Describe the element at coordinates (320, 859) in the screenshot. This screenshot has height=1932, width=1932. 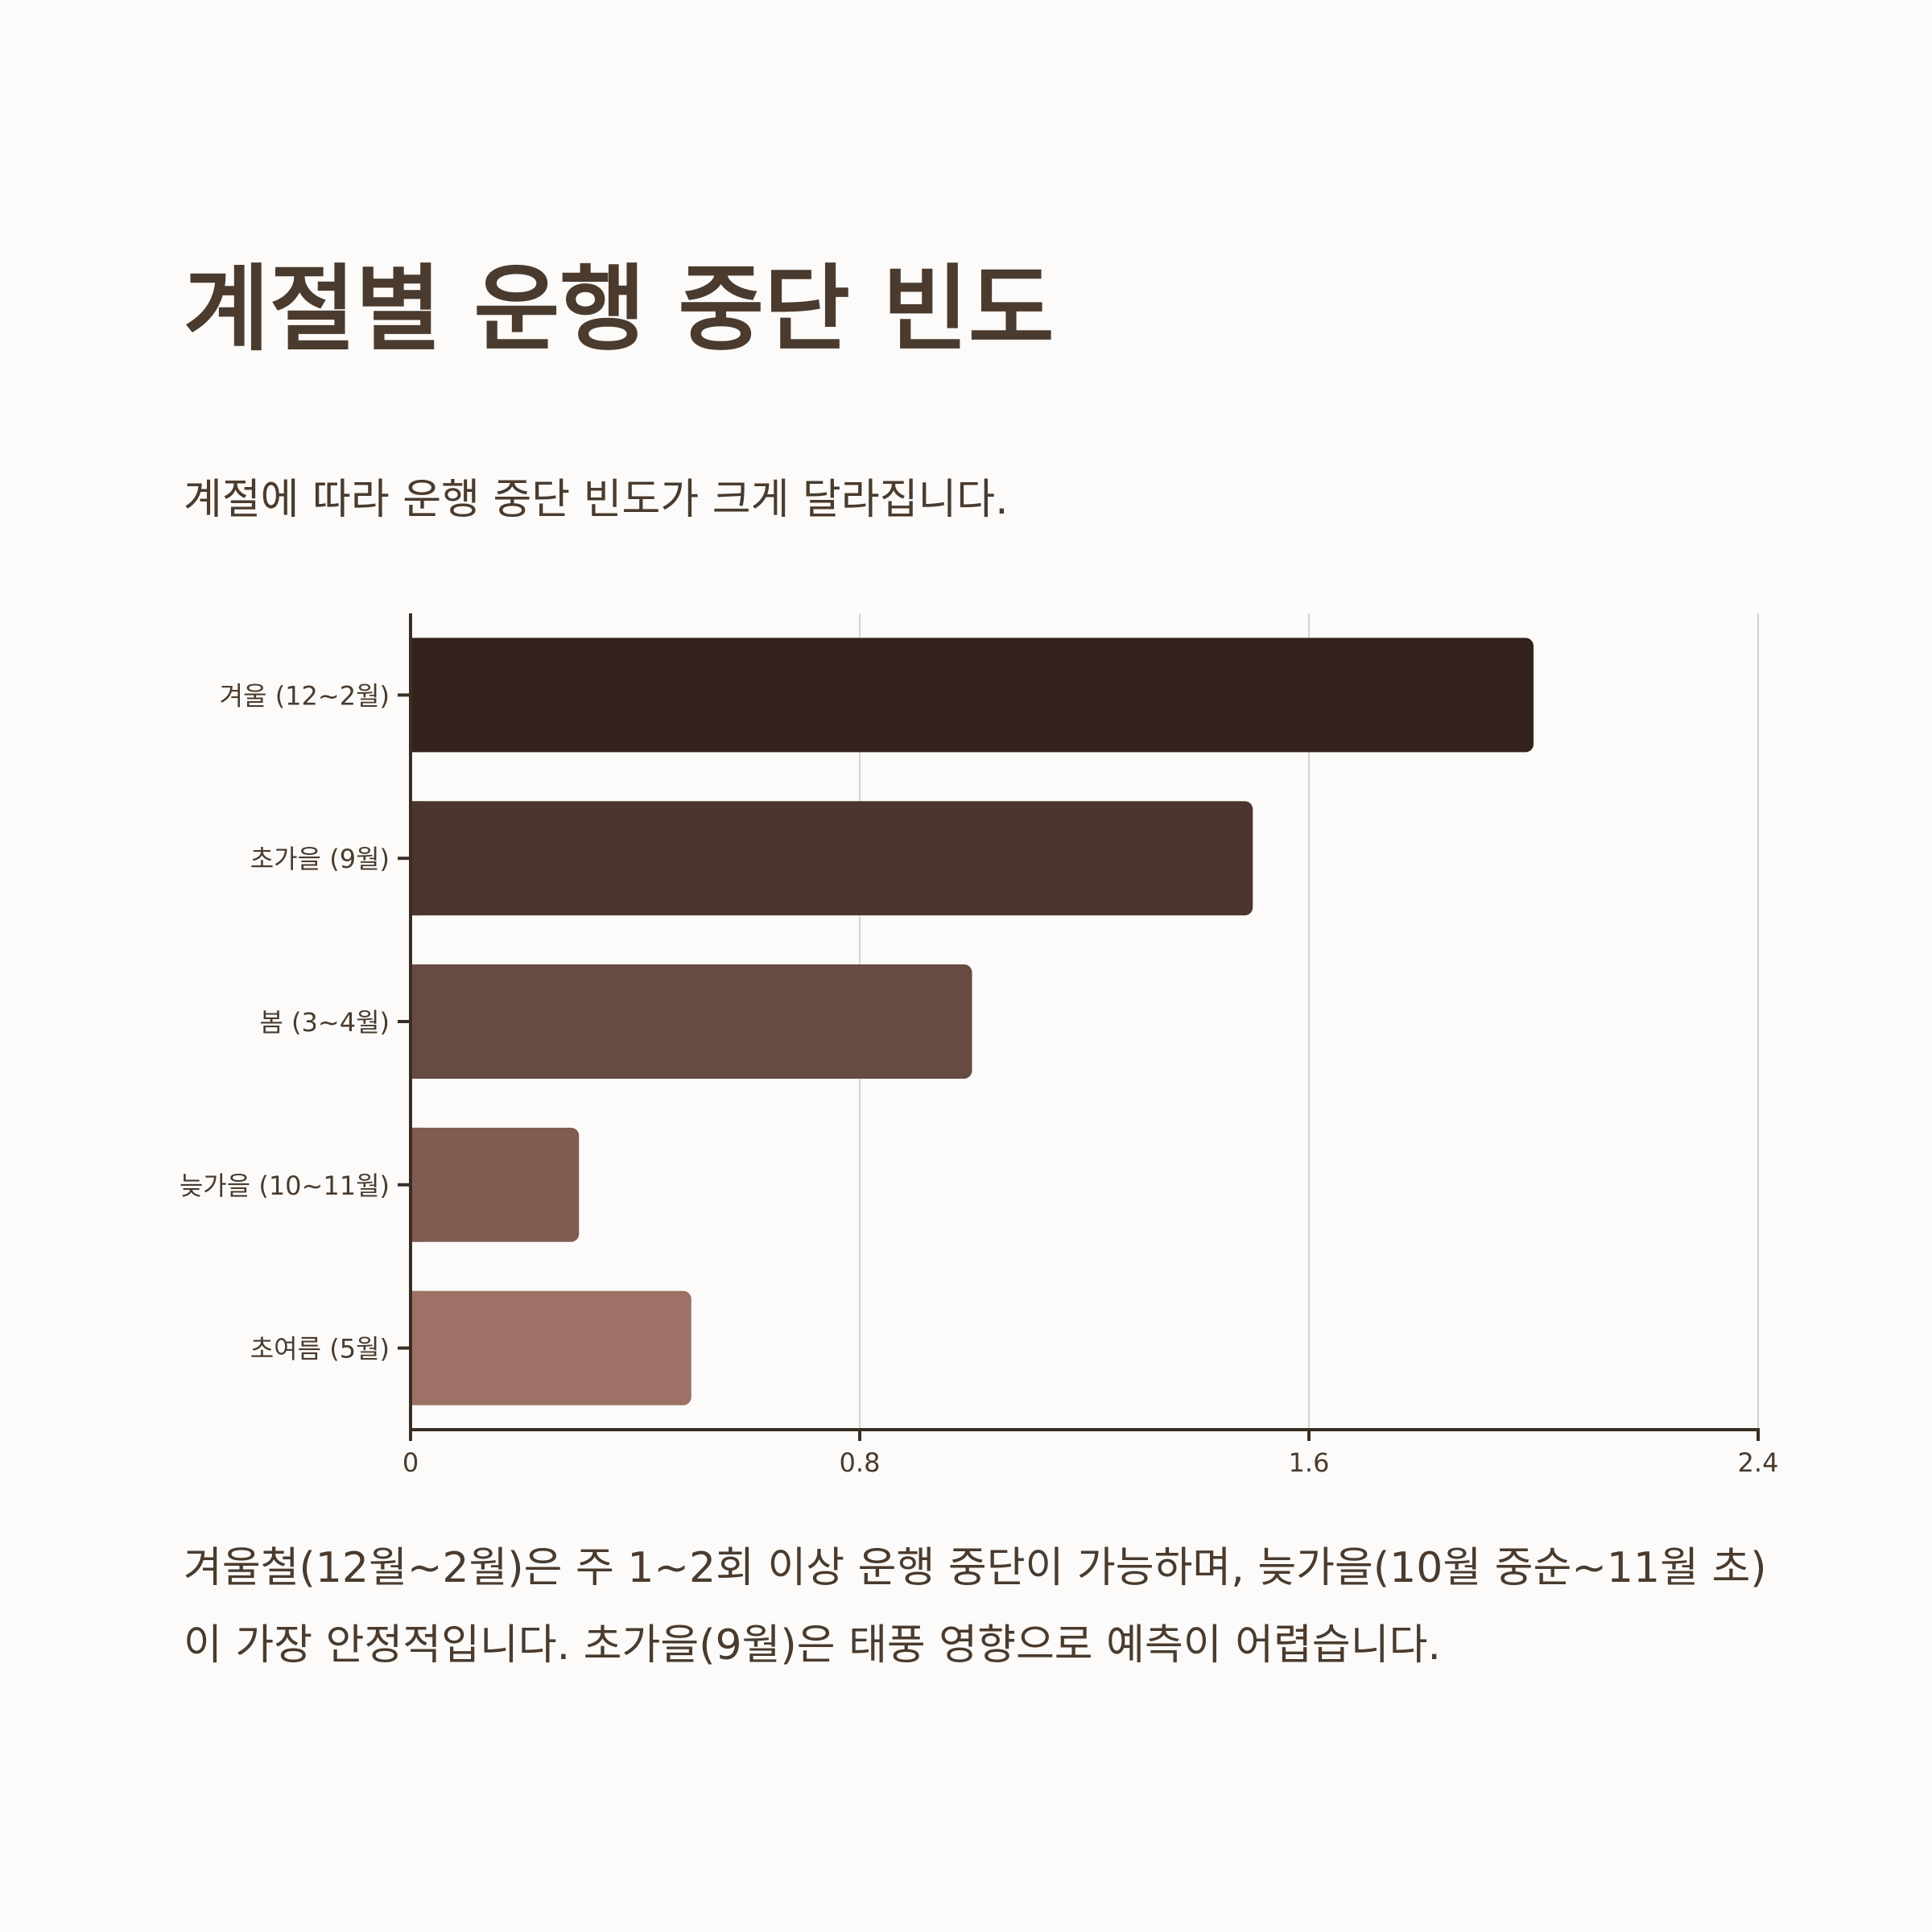
I see `y-tick-label: 초가을 (9월)` at that location.